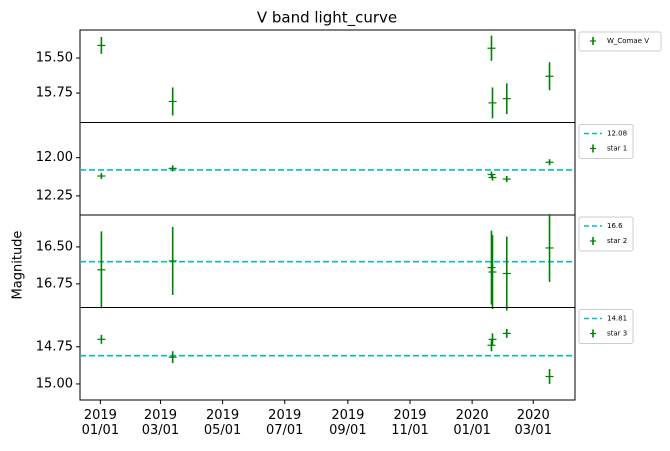 The height and width of the screenshot is (451, 670). Describe the element at coordinates (54, 246) in the screenshot. I see `y-tick-label: 16.50` at that location.